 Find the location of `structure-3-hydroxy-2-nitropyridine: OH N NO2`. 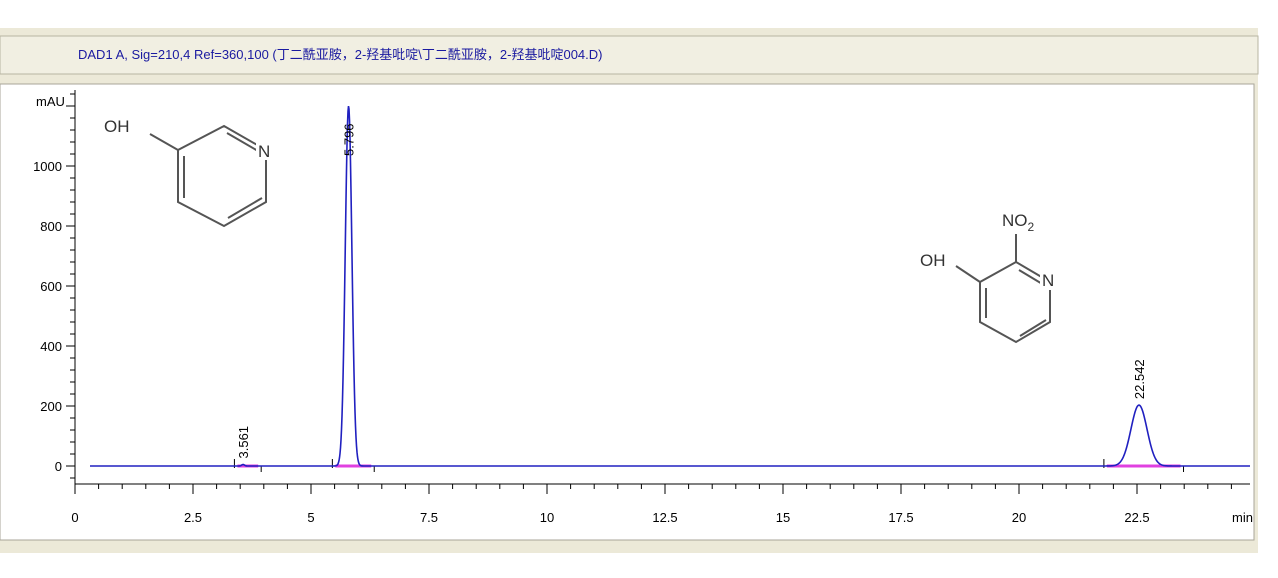

structure-3-hydroxy-2-nitropyridine: OH N NO2 is located at coordinates (989, 277).